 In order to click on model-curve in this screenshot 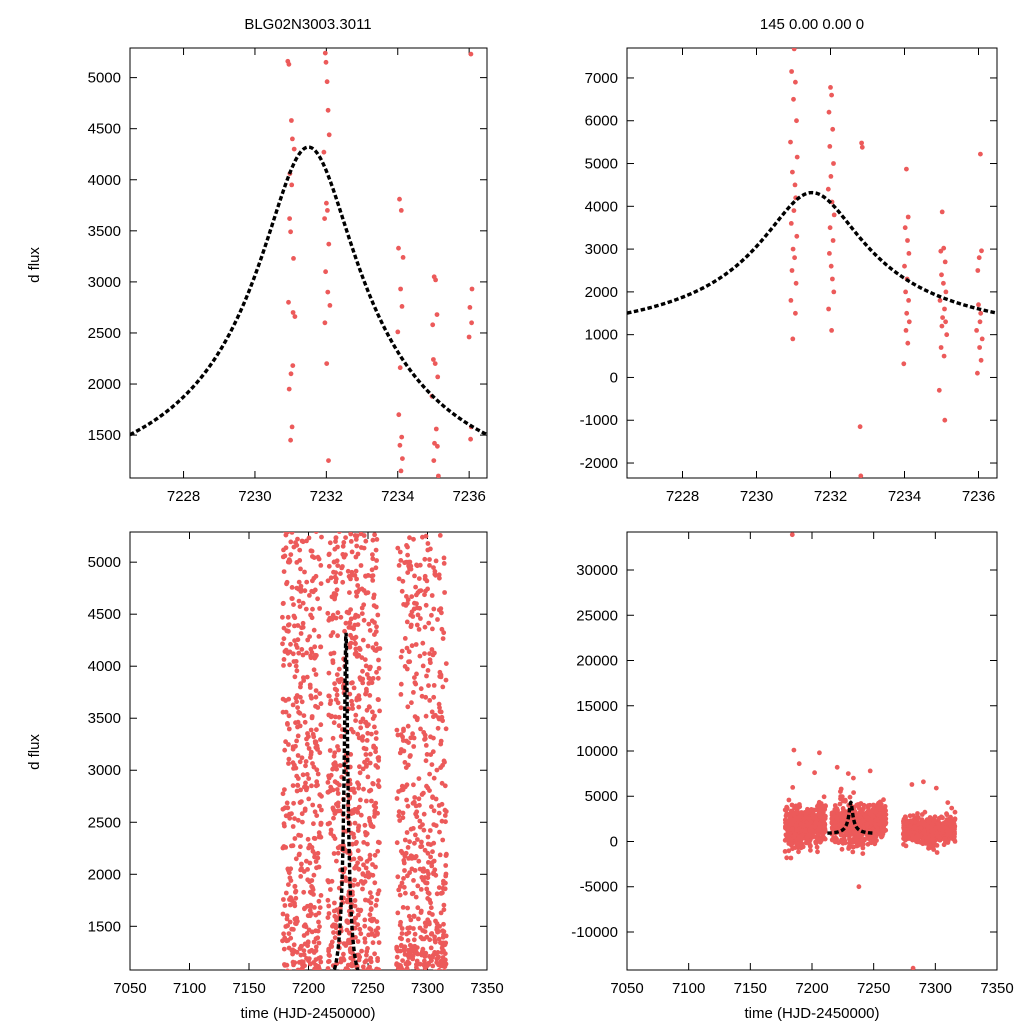, I will do `click(812, 252)`.